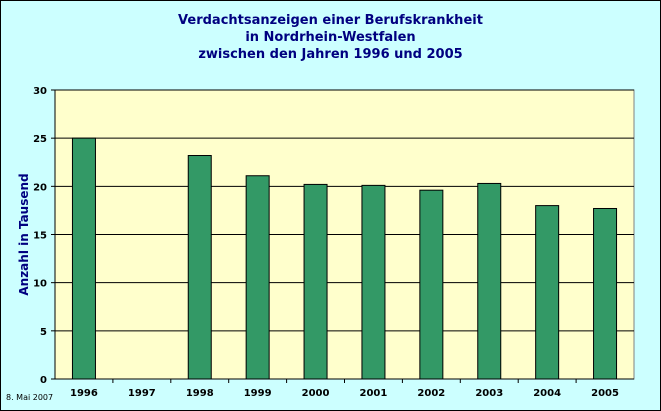  Describe the element at coordinates (431, 284) in the screenshot. I see `bar-2002` at that location.